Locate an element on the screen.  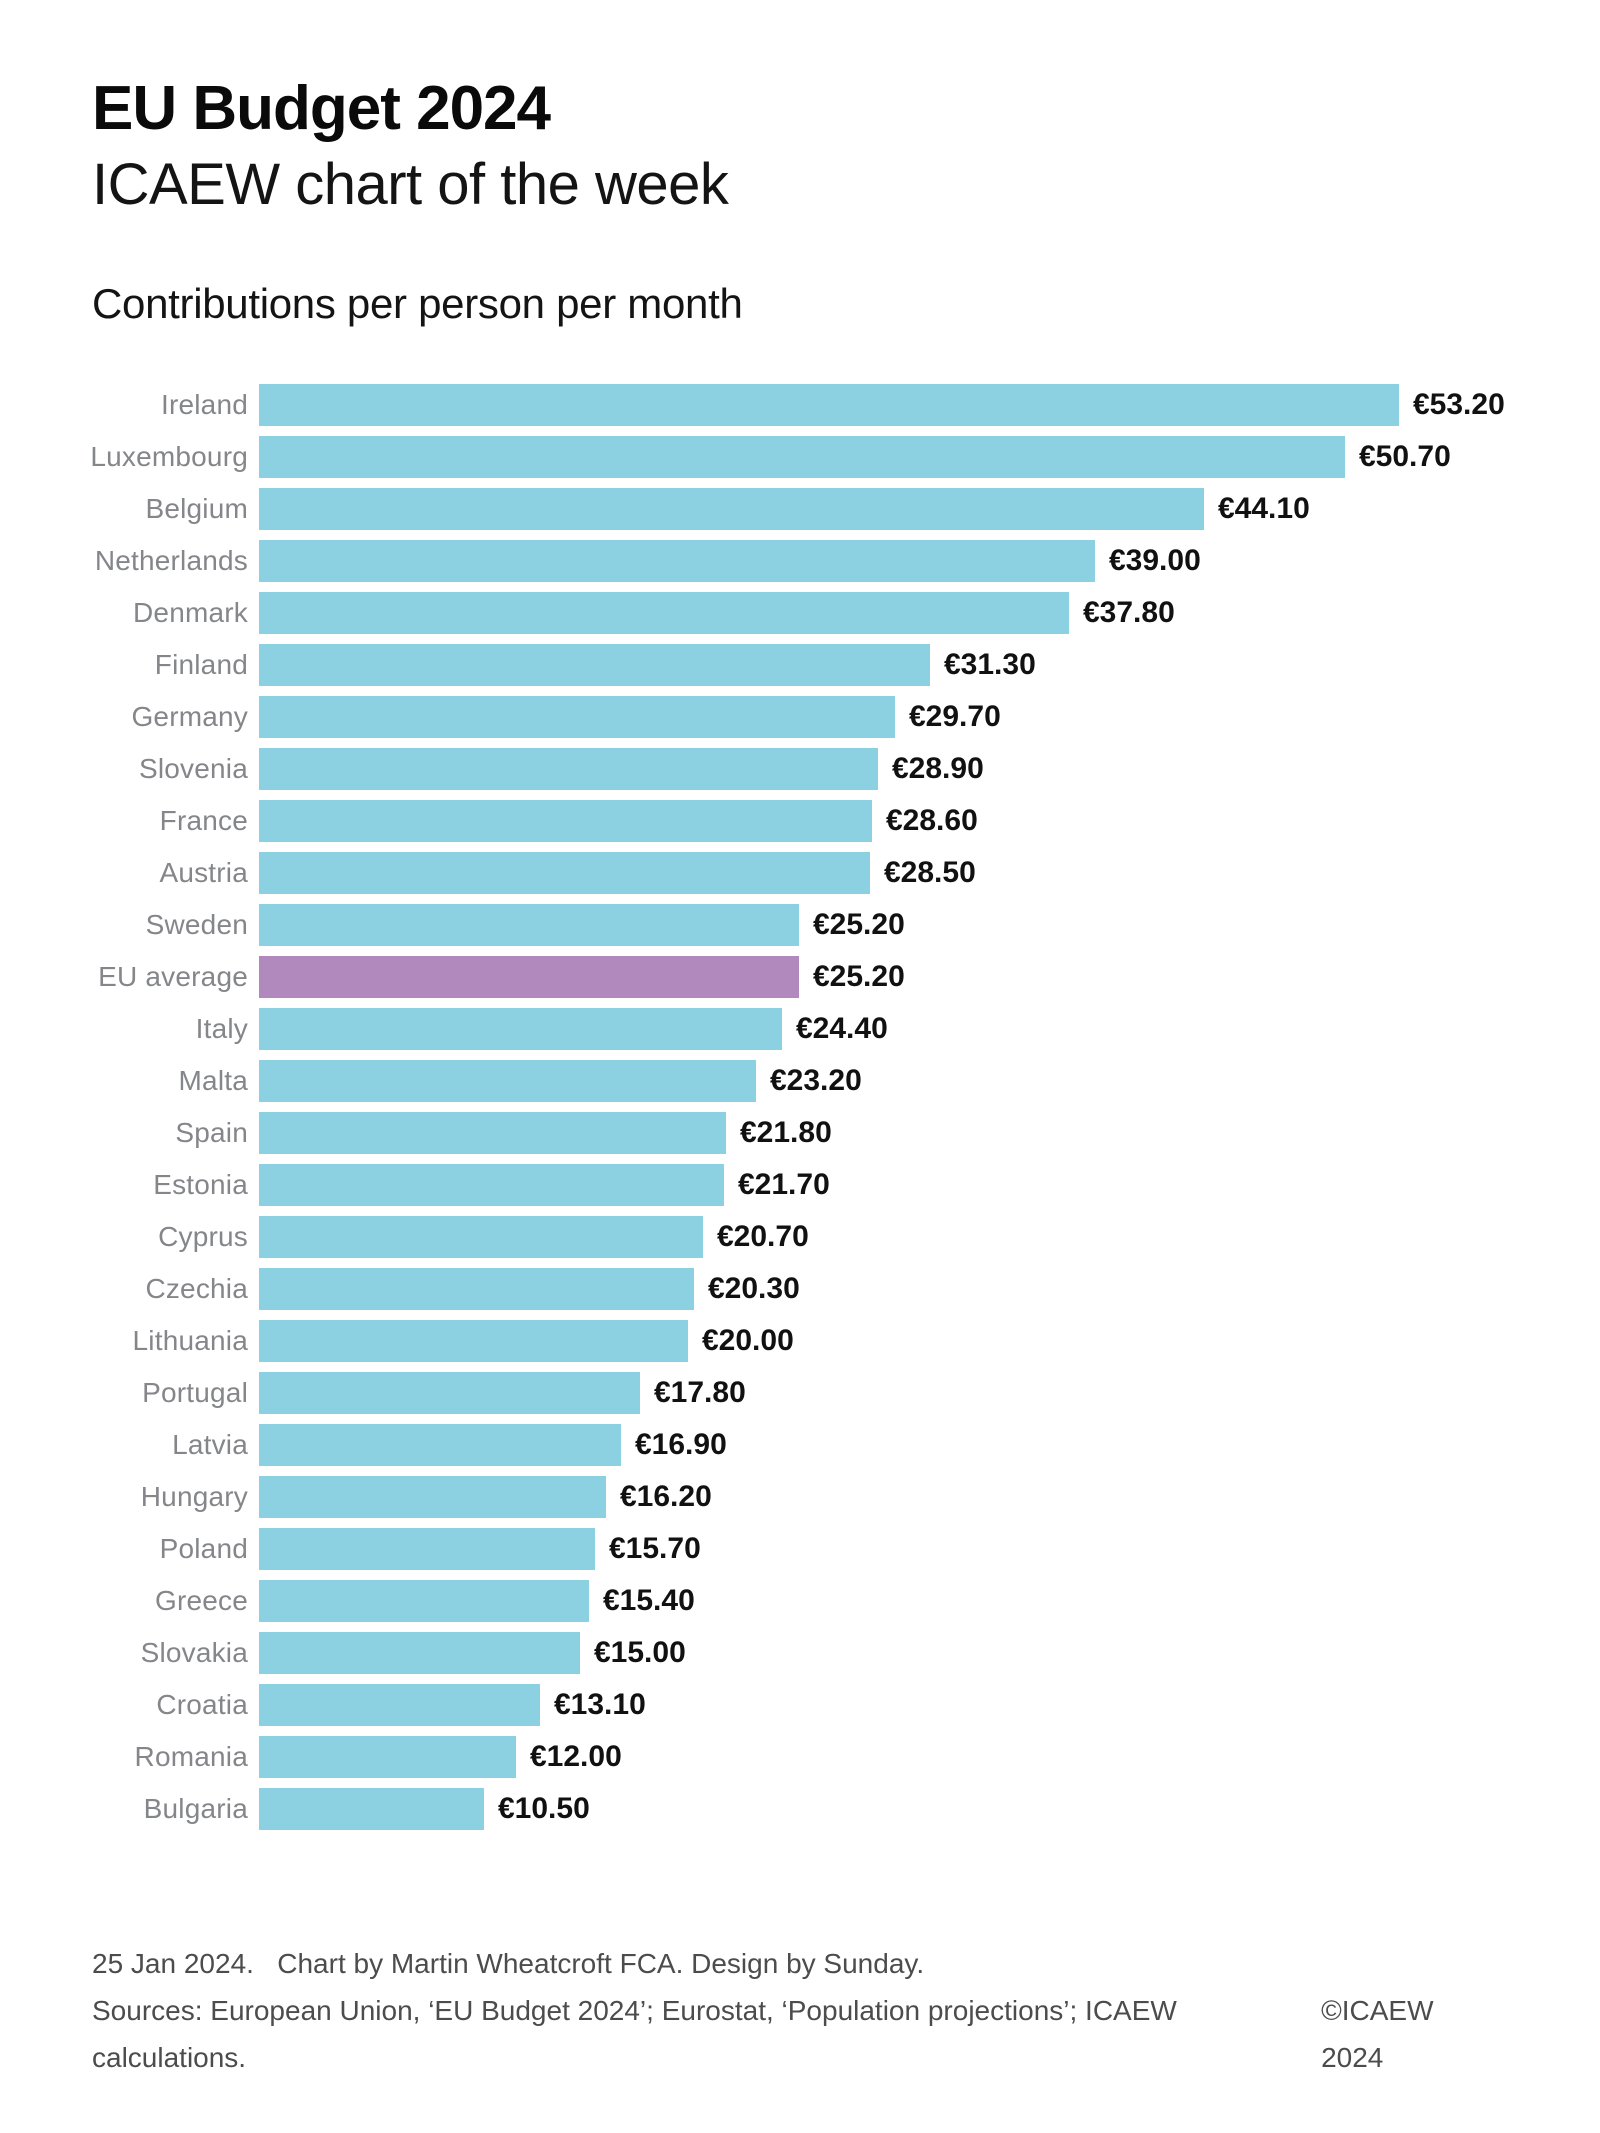
value-label: €10.50 is located at coordinates (544, 1809).